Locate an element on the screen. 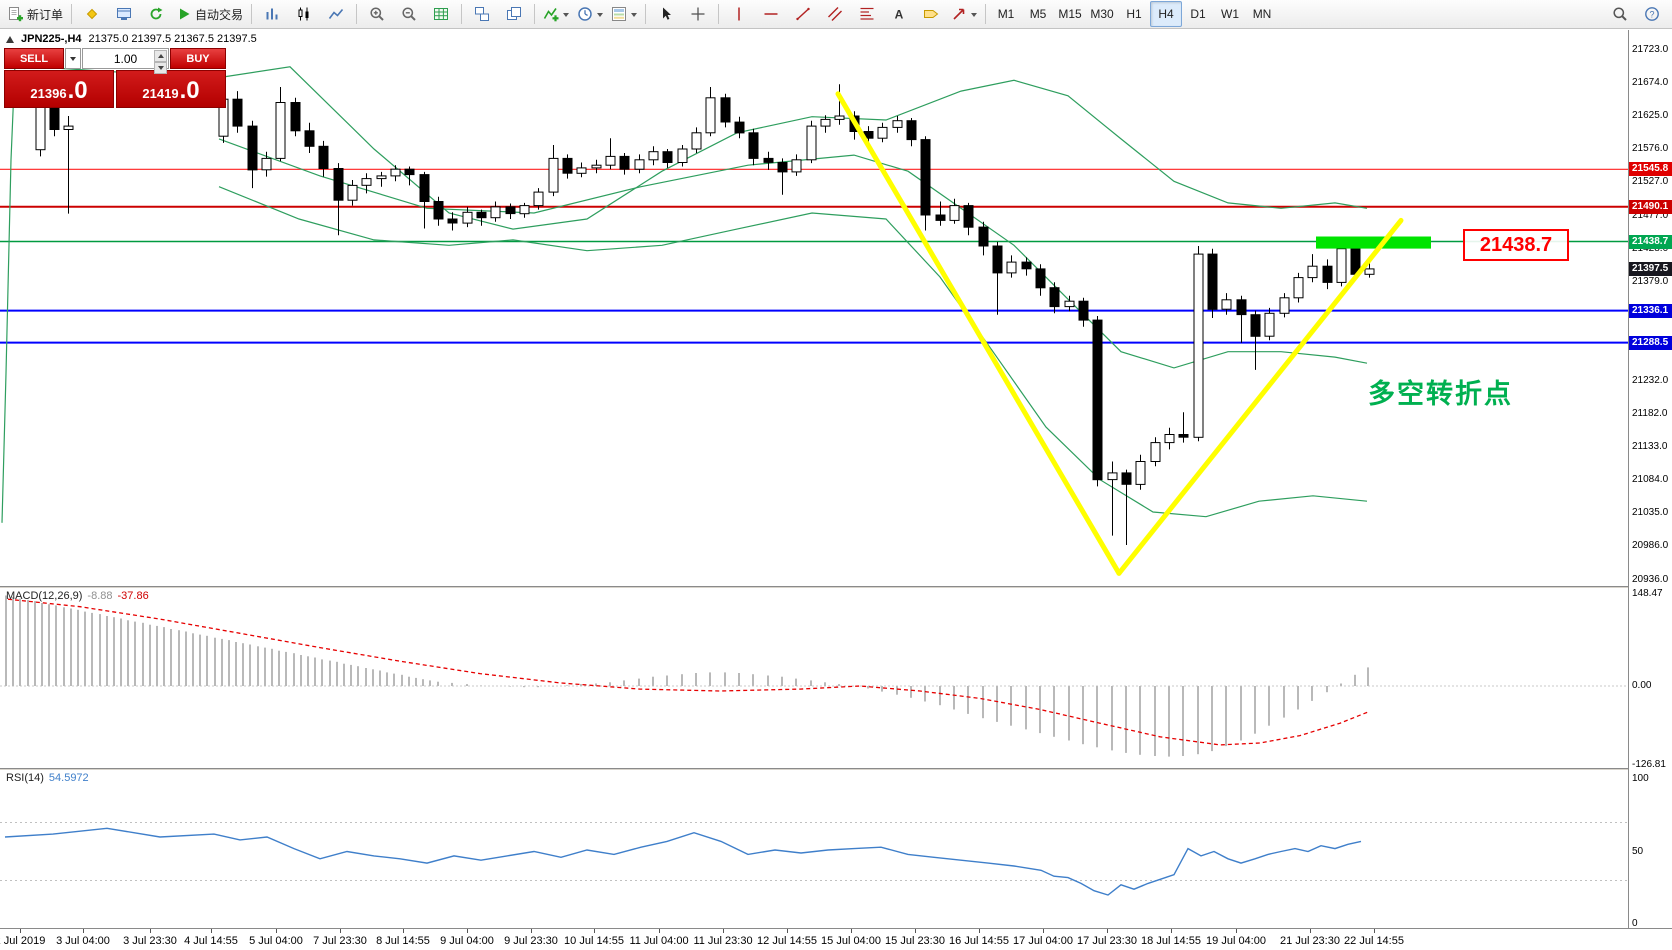  trendline-button is located at coordinates (803, 14).